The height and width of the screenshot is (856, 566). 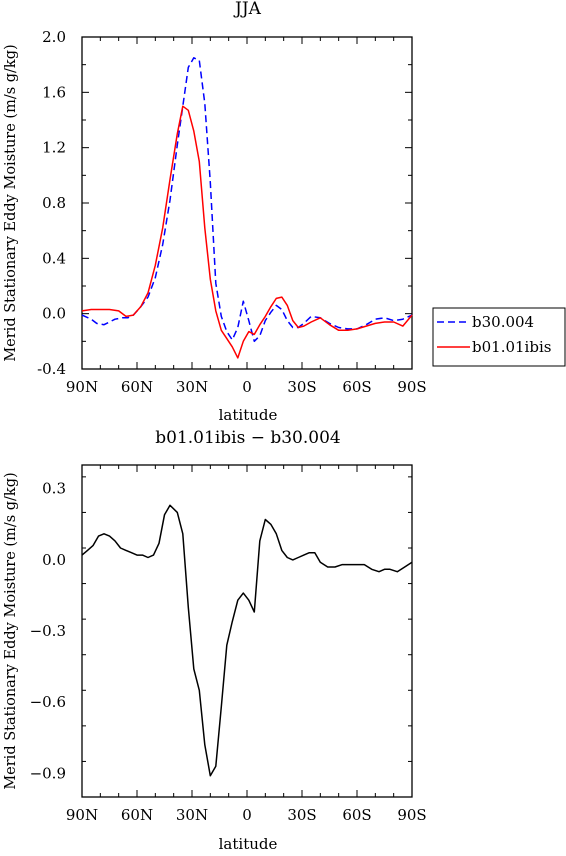 What do you see at coordinates (48, 773) in the screenshot?
I see `bottom-y-tick-label: −0.9` at bounding box center [48, 773].